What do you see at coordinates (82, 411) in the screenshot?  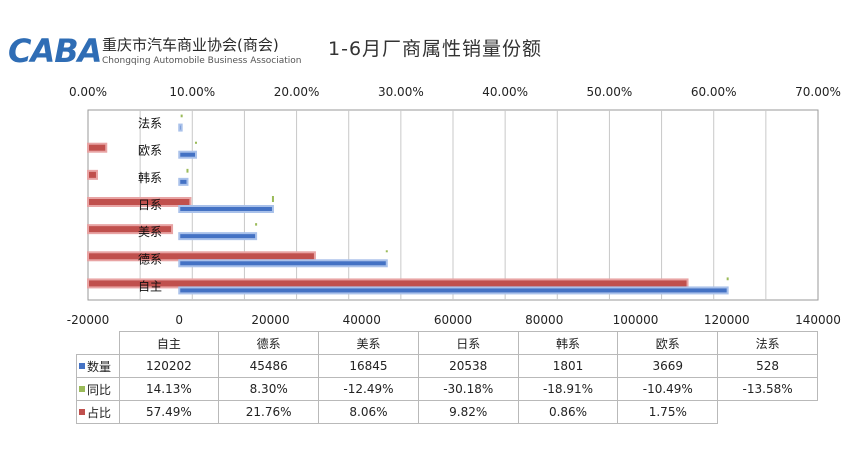 I see `legend-swatch-share` at bounding box center [82, 411].